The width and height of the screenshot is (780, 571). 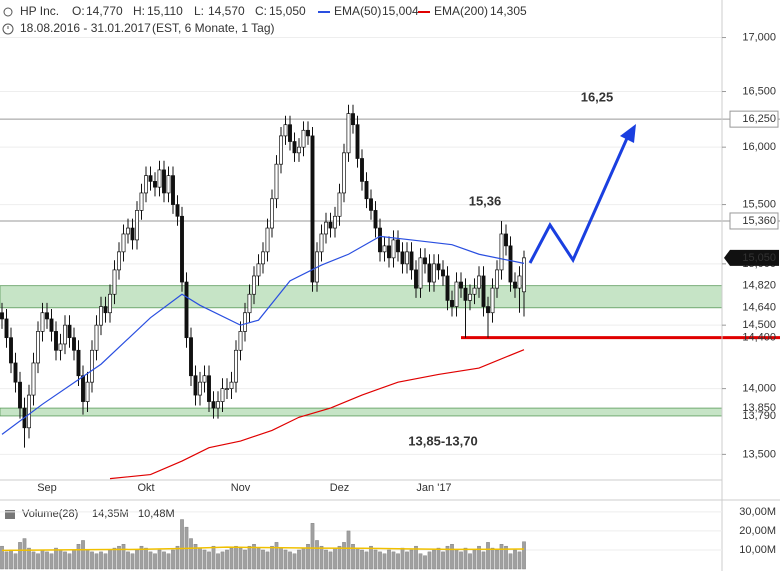 I want to click on period-note: (EST, 6 Monate, 1 Tag), so click(x=213, y=28).